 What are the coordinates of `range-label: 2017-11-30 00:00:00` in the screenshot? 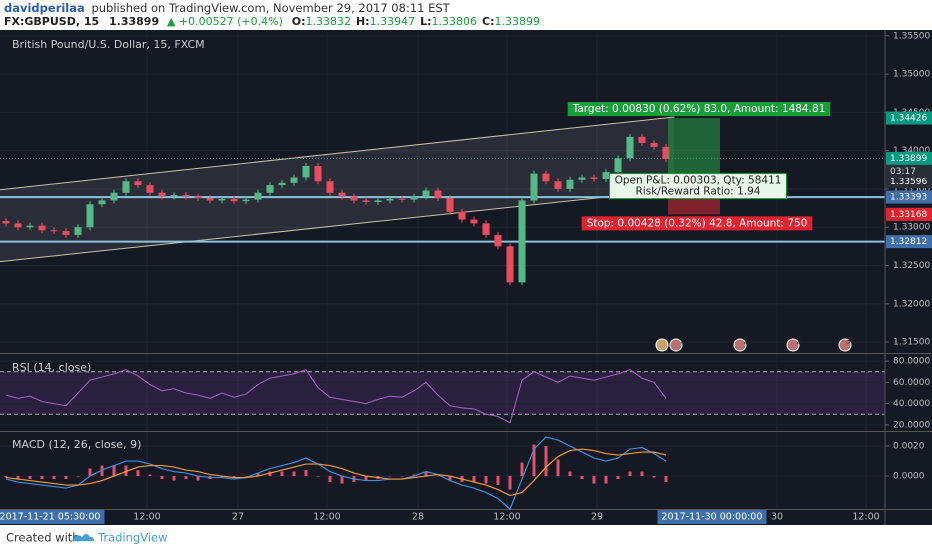 It's located at (712, 517).